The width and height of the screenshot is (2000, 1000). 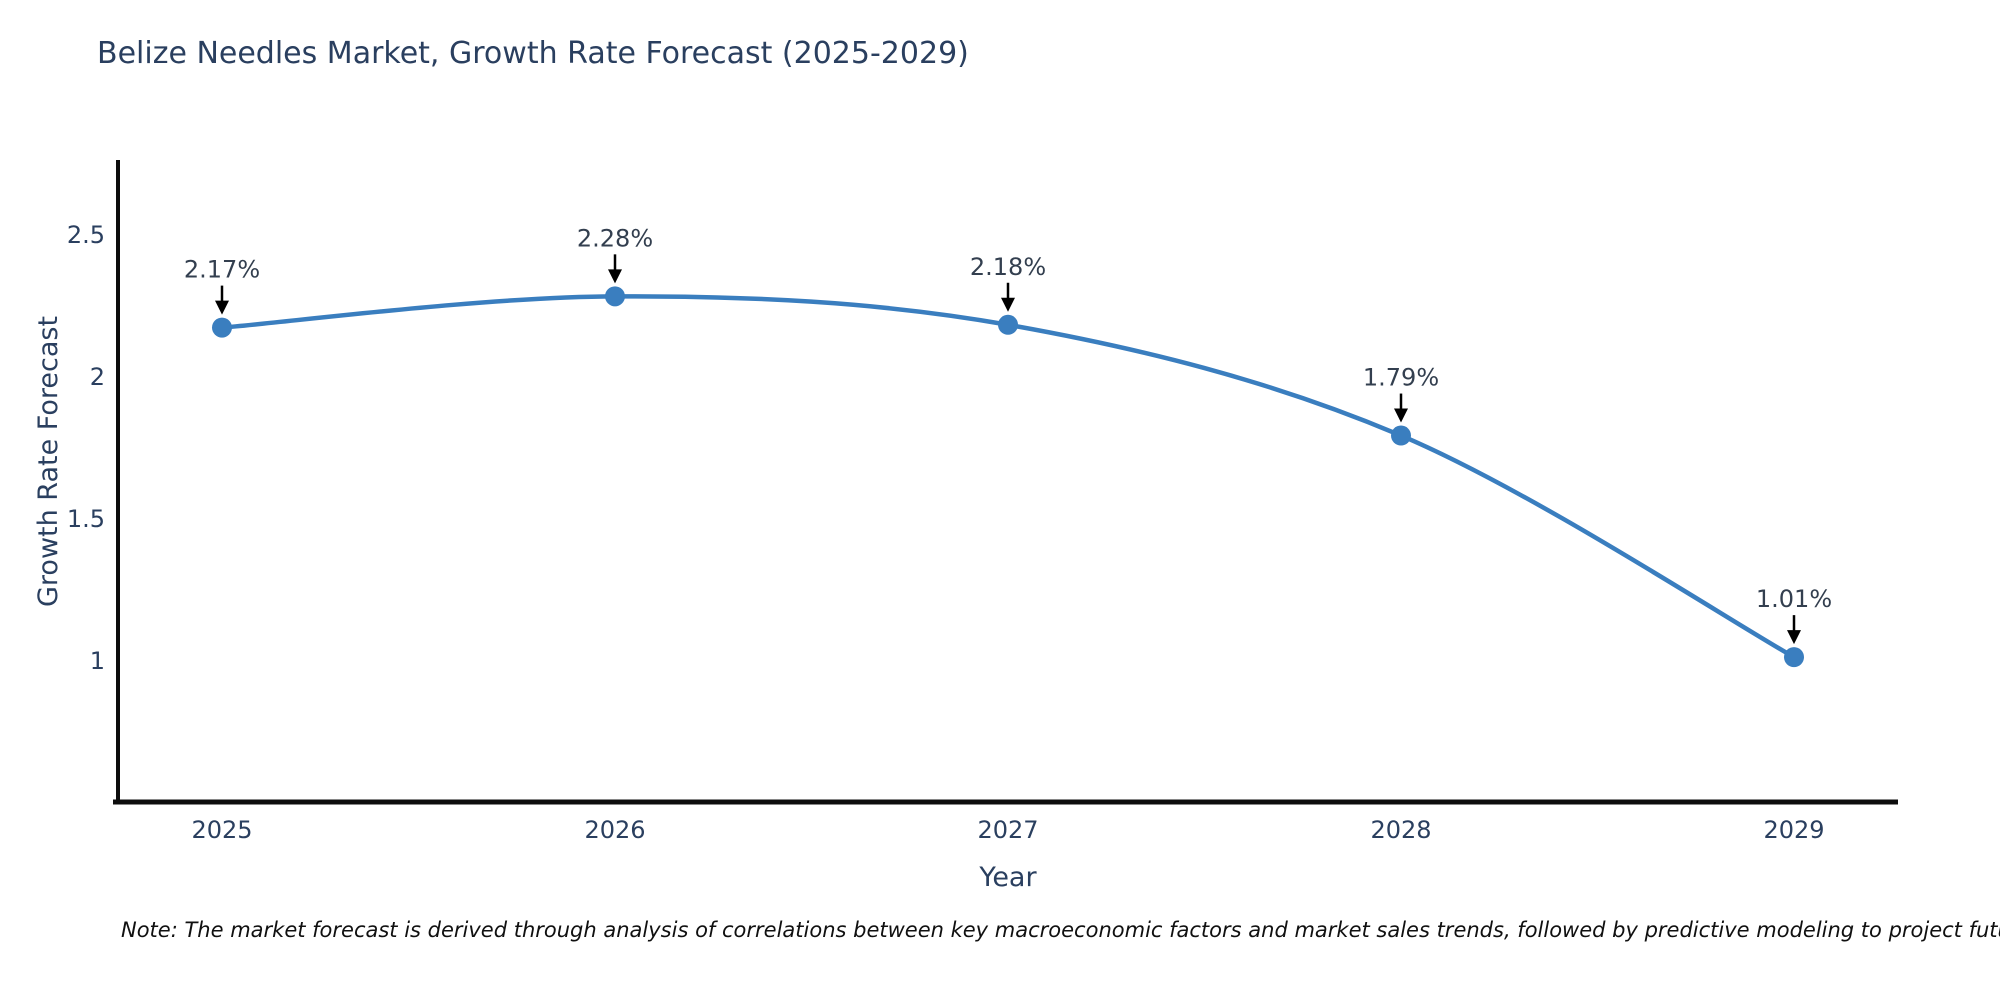 What do you see at coordinates (1793, 830) in the screenshot?
I see `x-tick-label: 2029` at bounding box center [1793, 830].